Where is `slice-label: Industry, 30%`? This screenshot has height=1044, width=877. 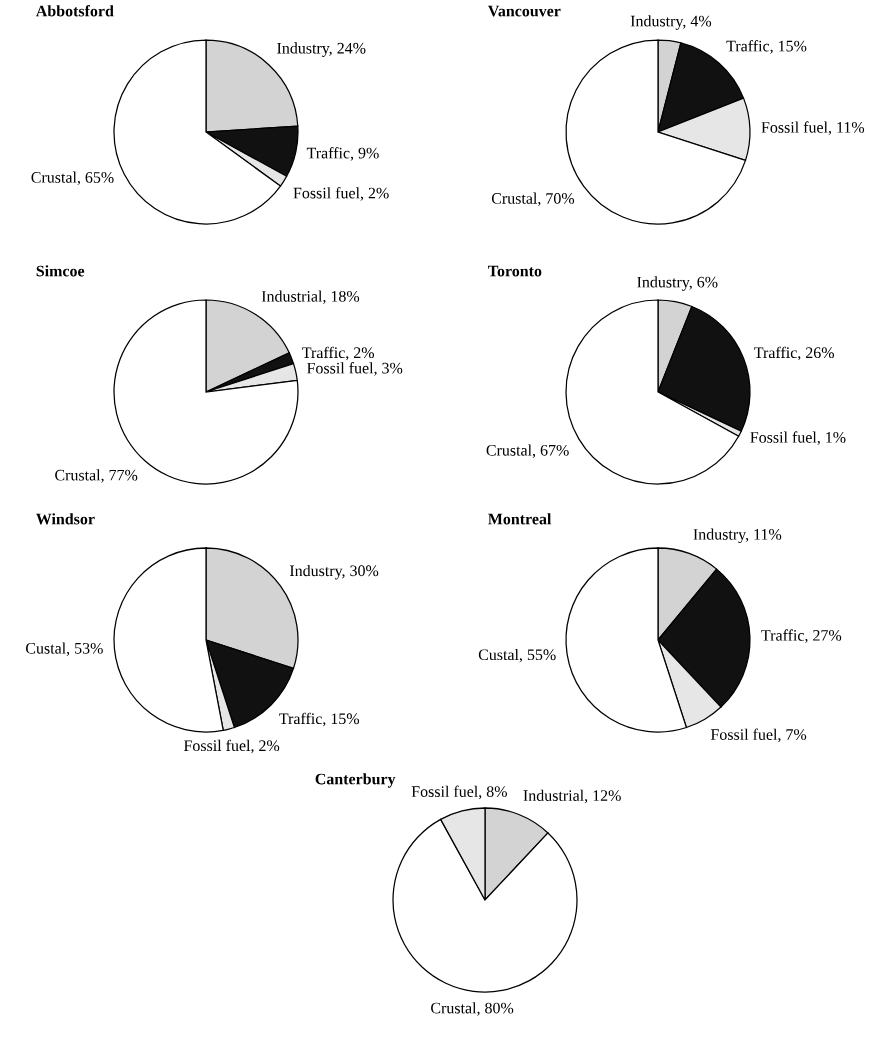 slice-label: Industry, 30% is located at coordinates (334, 572).